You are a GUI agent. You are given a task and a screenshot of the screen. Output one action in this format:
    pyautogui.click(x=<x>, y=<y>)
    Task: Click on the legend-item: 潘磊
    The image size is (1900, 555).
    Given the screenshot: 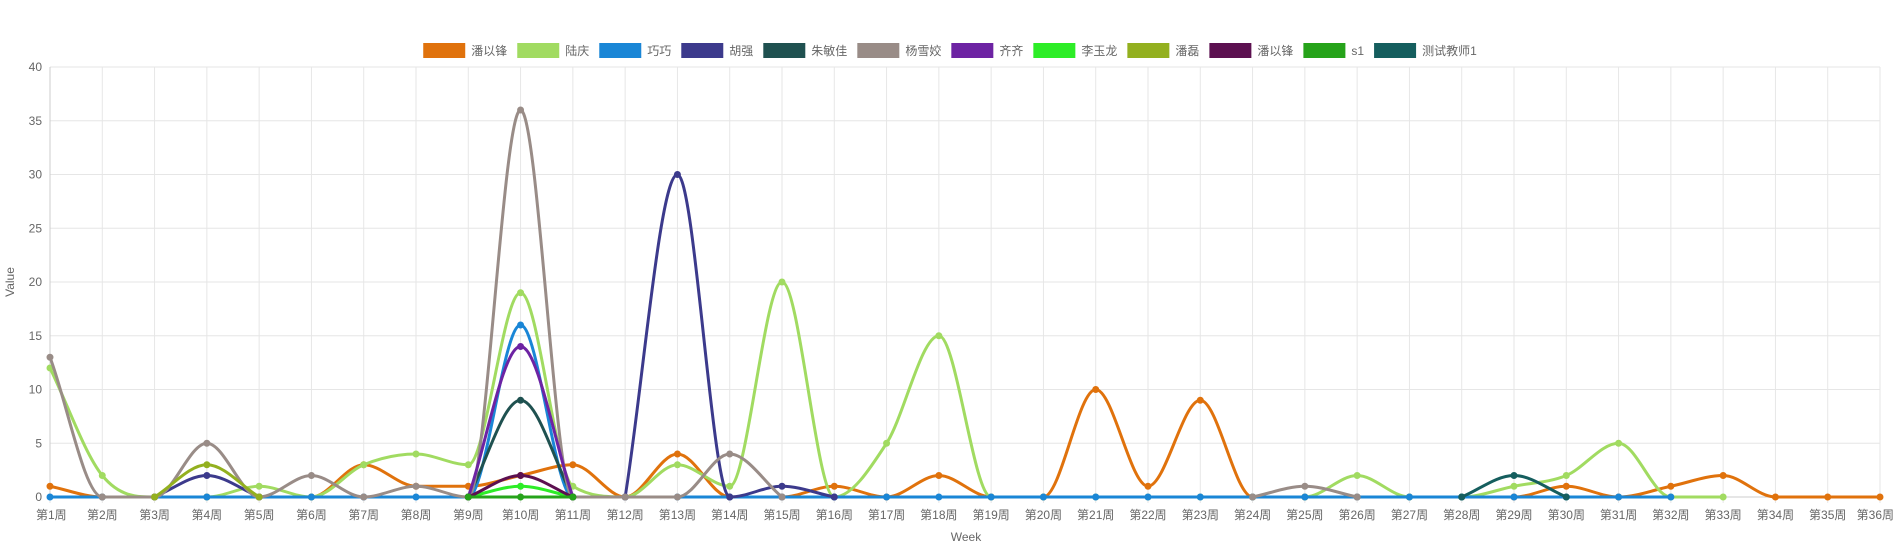 What is the action you would take?
    pyautogui.click(x=1163, y=50)
    